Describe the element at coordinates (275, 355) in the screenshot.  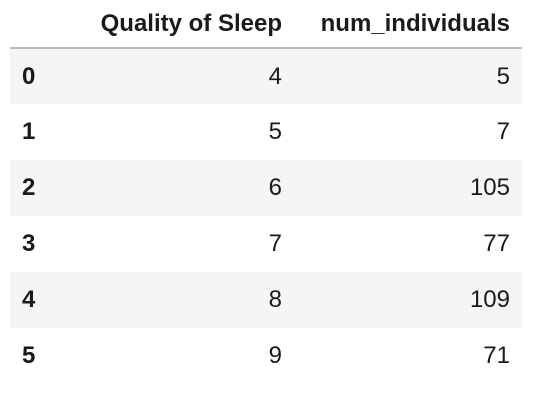
I see `cell-quality-of-sleep: 9` at that location.